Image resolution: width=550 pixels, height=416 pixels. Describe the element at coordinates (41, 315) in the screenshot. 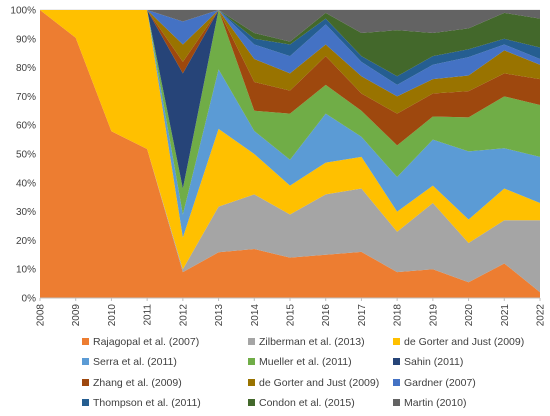

I see `x-tick-label: 2008` at that location.